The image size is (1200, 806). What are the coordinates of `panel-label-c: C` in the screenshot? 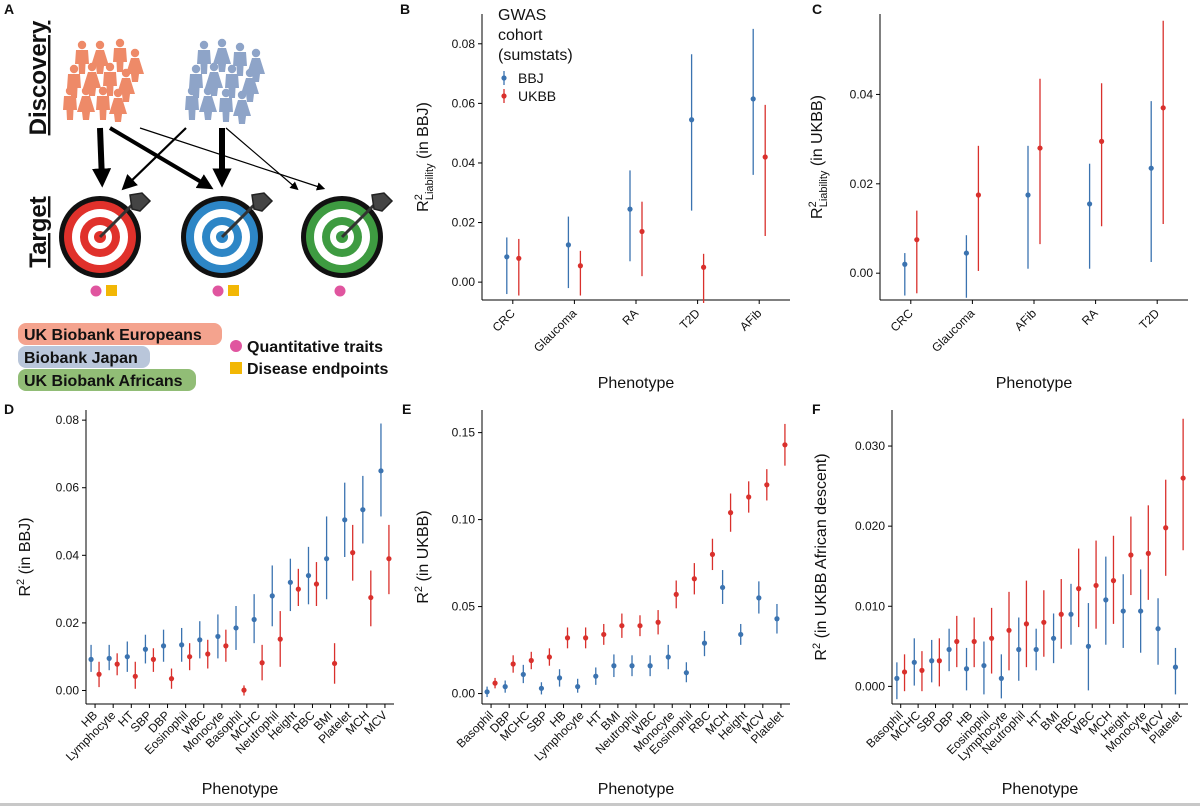 It's located at (817, 9).